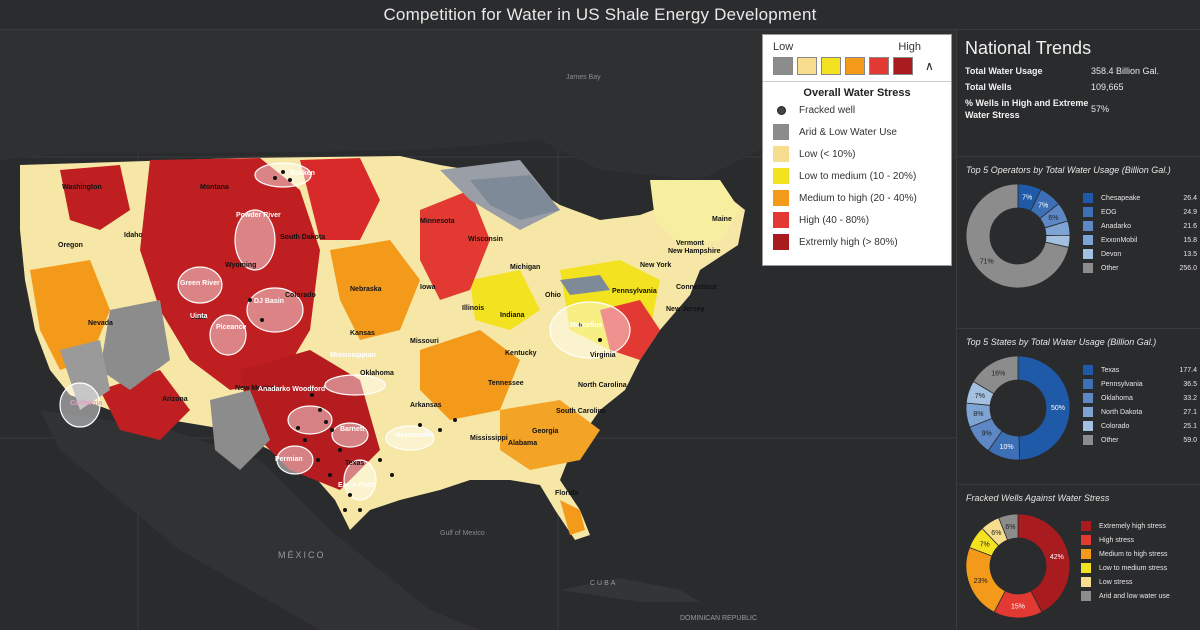 Image resolution: width=1200 pixels, height=630 pixels. Describe the element at coordinates (255, 388) in the screenshot. I see `map-label-state: New Mexico` at that location.